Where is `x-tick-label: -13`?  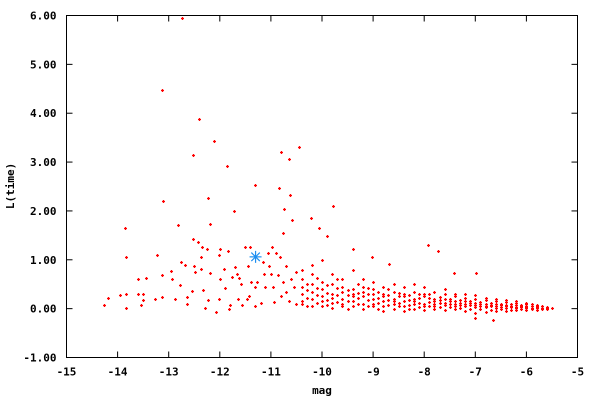 x-tick-label: -13 is located at coordinates (169, 372).